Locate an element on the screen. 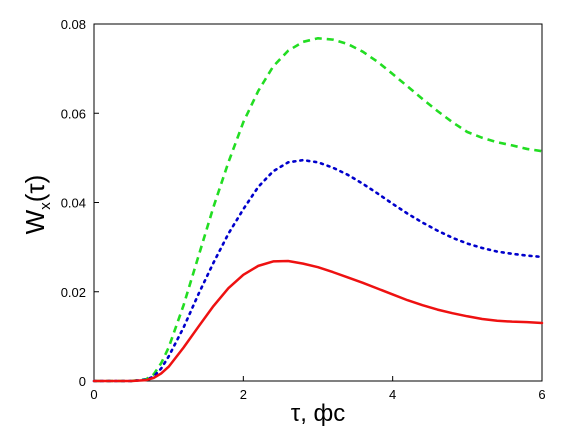 This screenshot has height=441, width=564. x-axis-label: τ, фс is located at coordinates (318, 413).